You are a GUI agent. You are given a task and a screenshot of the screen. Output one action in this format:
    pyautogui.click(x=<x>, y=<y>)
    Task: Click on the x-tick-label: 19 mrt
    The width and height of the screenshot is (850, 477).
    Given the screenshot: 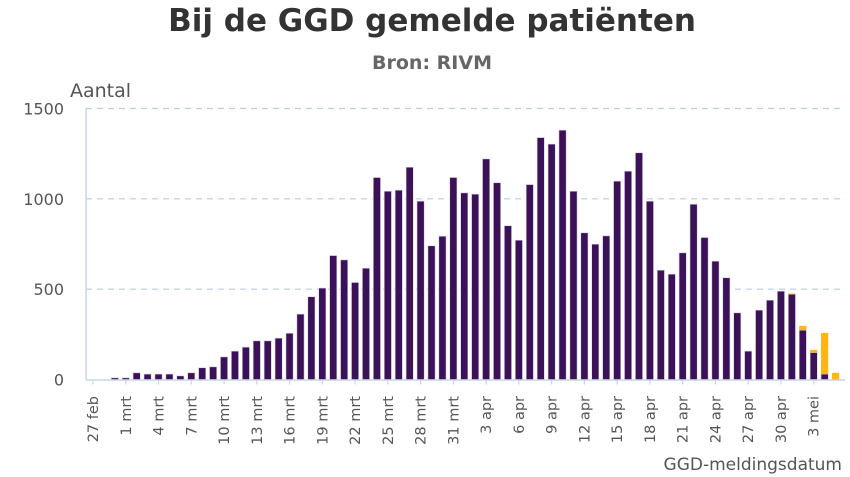 What is the action you would take?
    pyautogui.click(x=323, y=420)
    